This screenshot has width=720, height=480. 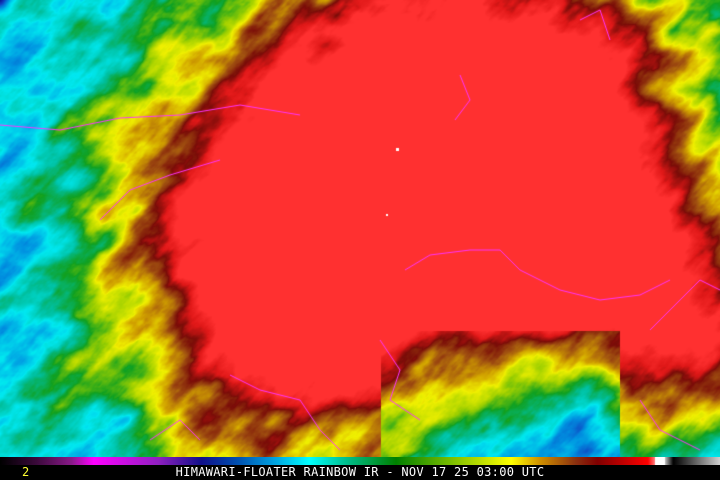 I want to click on temperature-color-scale-bar, so click(x=360, y=461).